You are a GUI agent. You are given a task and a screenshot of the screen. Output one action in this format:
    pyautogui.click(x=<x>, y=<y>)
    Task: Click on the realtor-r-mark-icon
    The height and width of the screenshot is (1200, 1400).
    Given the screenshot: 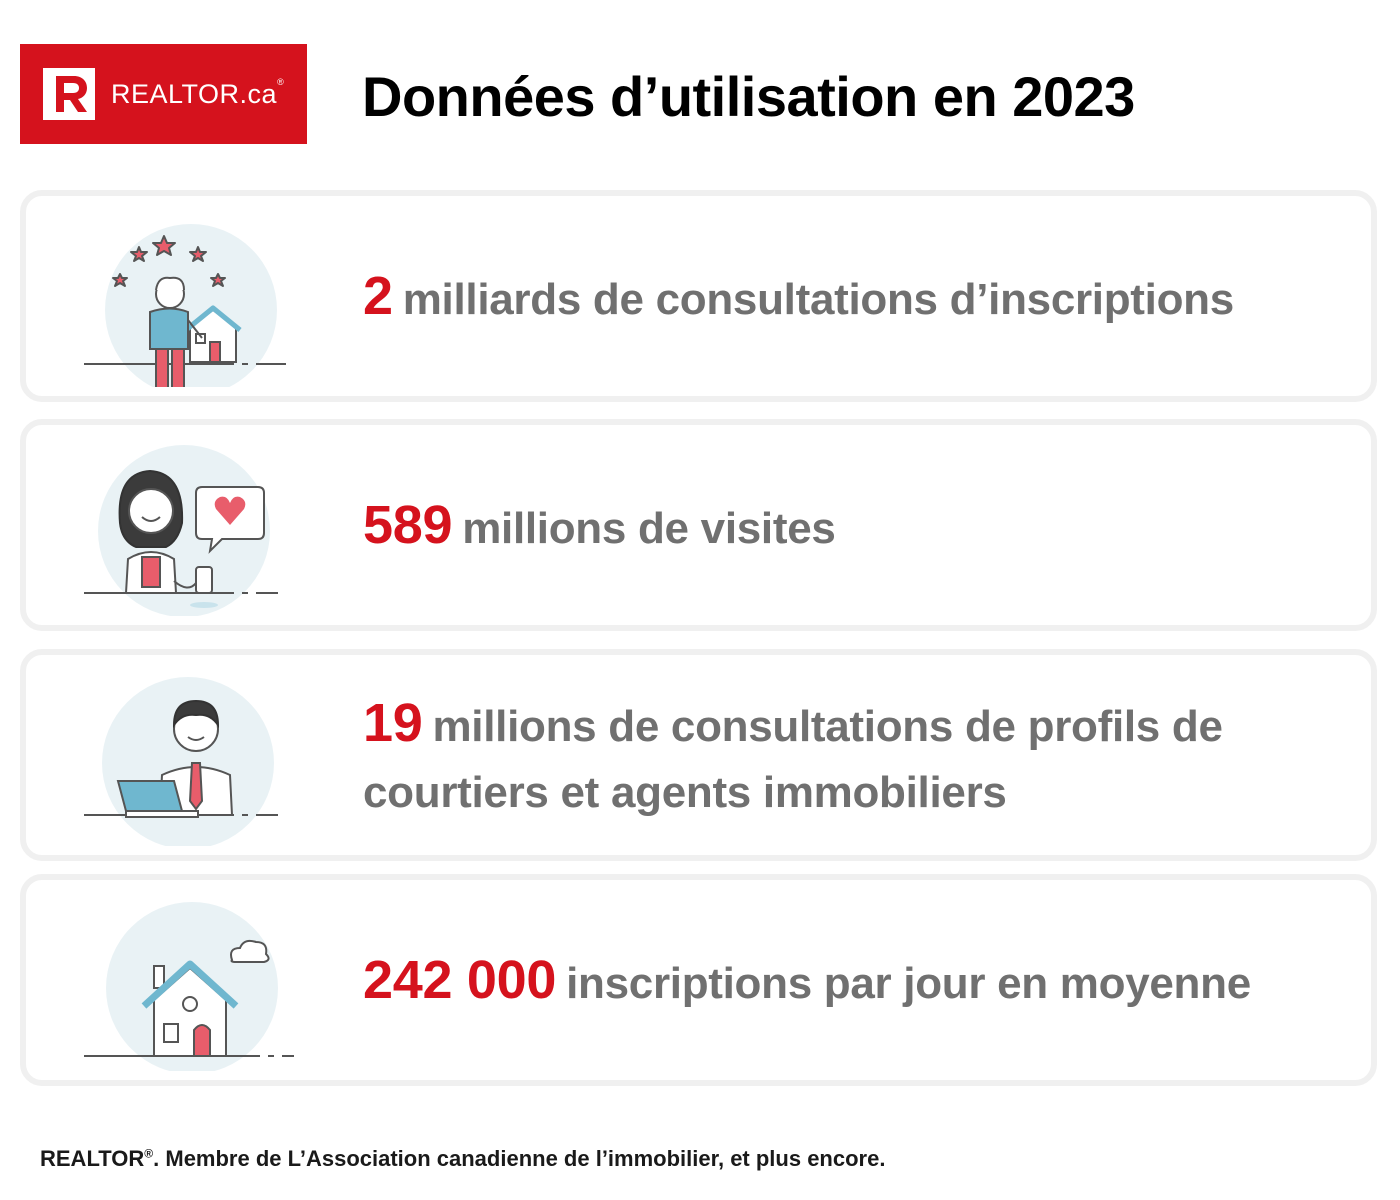 What is the action you would take?
    pyautogui.click(x=69, y=94)
    